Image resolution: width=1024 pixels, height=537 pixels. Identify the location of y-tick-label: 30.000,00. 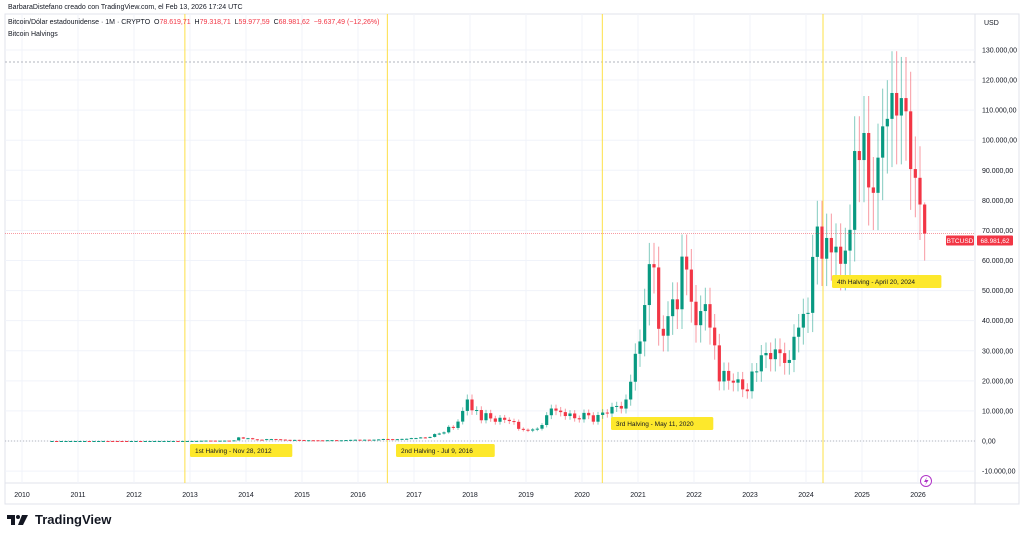
(997, 351).